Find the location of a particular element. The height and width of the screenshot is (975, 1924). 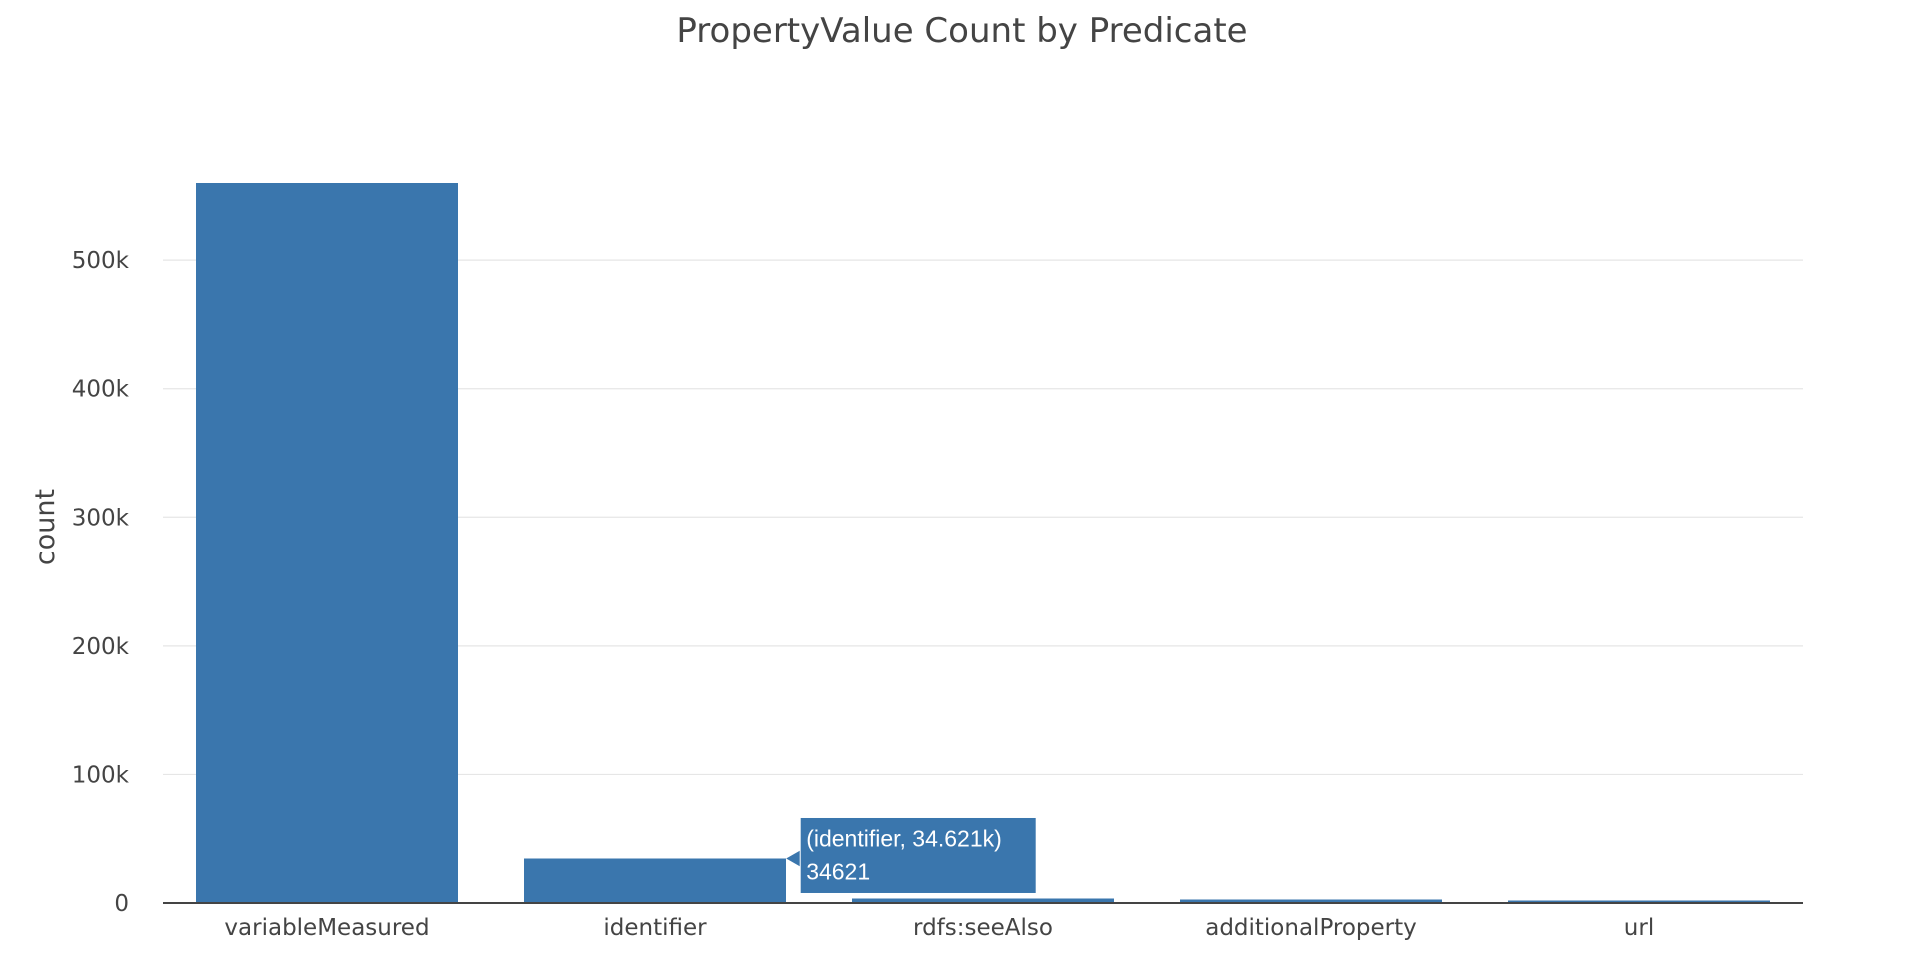

bar-url is located at coordinates (1639, 901).